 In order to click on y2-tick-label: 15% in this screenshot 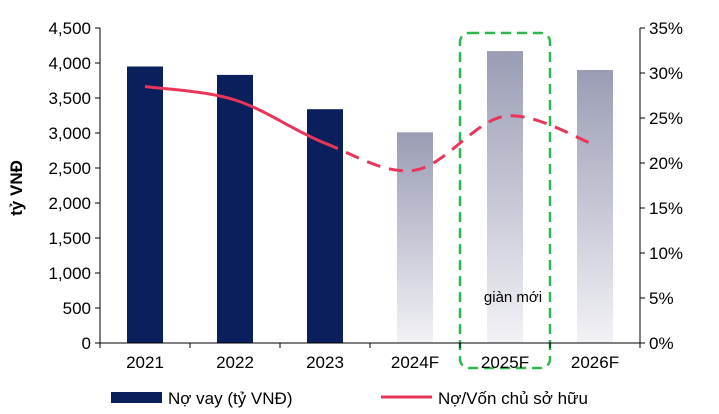, I will do `click(666, 208)`.